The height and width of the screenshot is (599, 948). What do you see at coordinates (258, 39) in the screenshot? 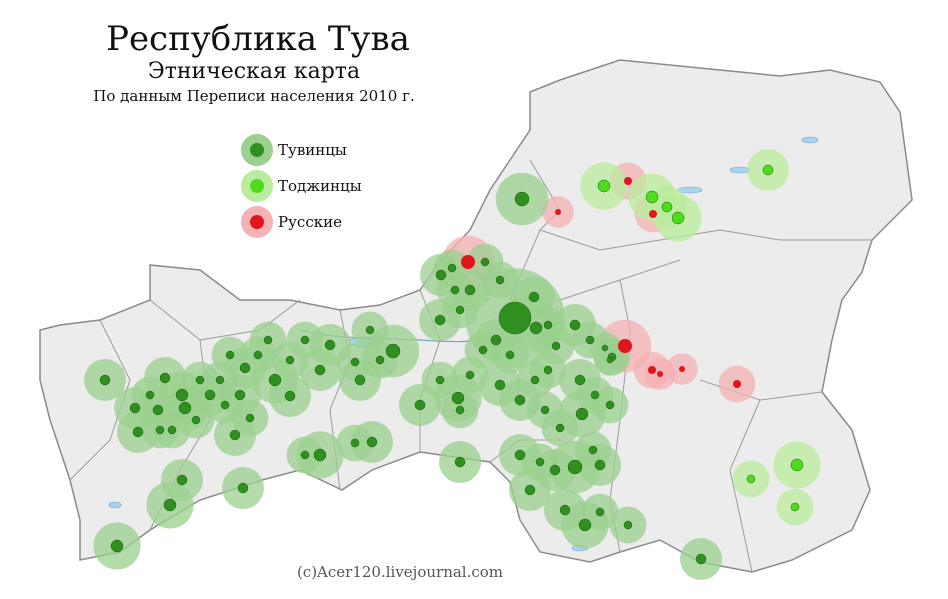
I see `title: Республика Тува` at bounding box center [258, 39].